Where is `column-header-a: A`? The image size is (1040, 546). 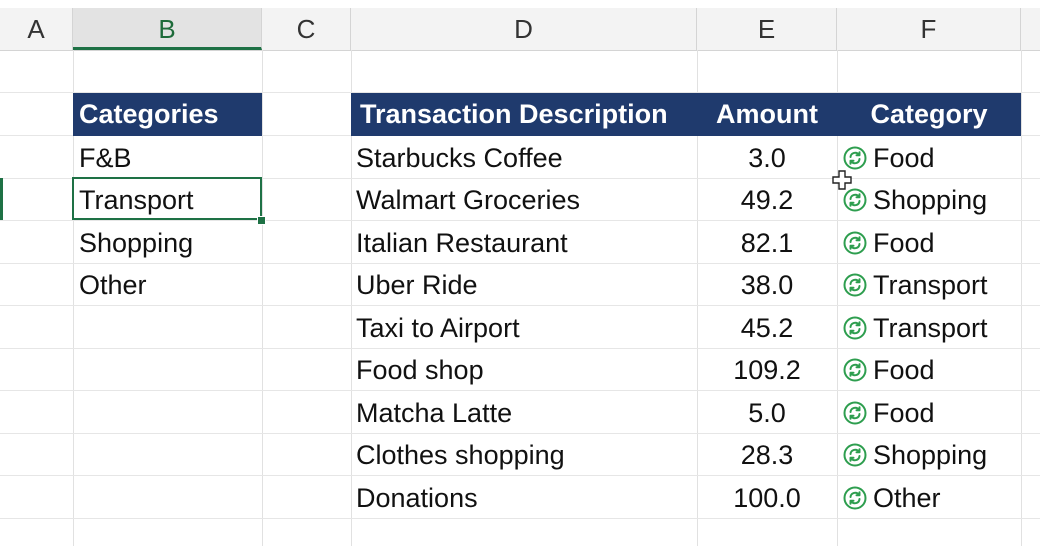 column-header-a: A is located at coordinates (36, 29).